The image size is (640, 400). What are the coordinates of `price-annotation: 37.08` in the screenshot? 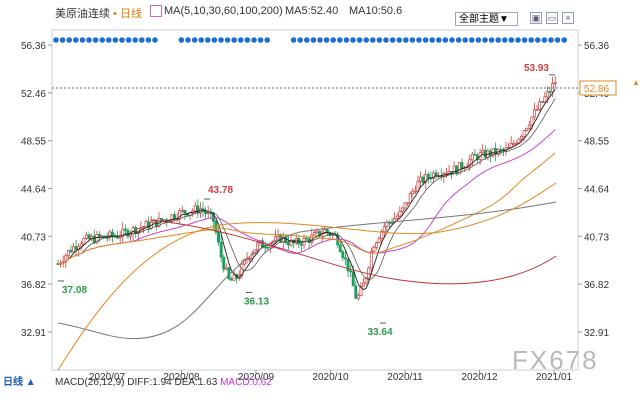 It's located at (74, 290).